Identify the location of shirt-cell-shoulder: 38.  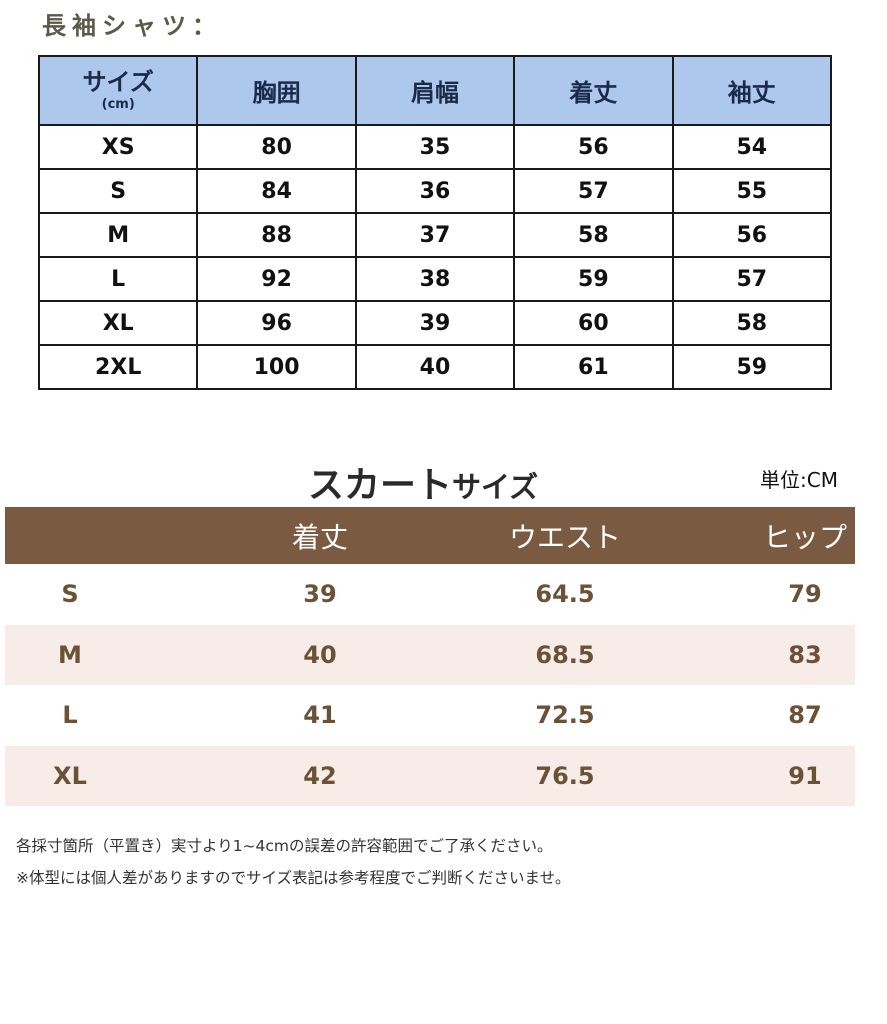
(435, 279).